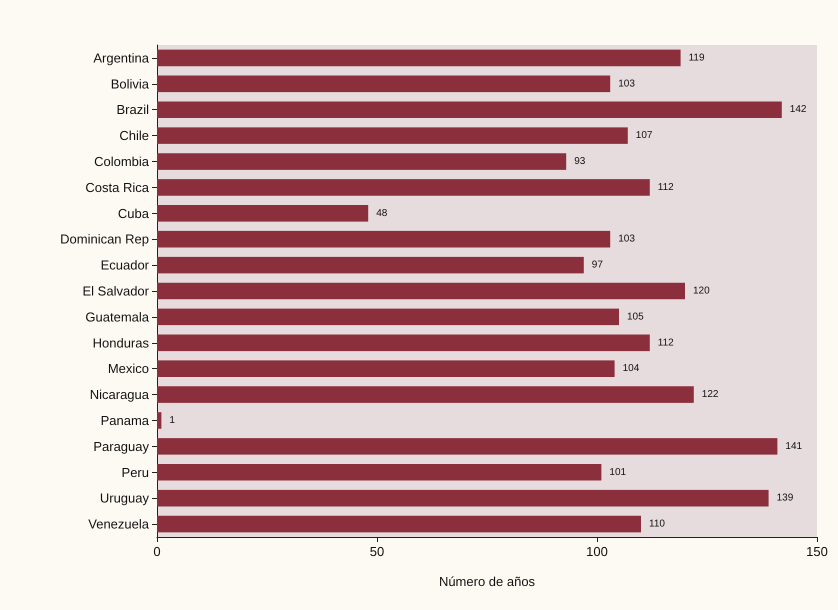 The height and width of the screenshot is (610, 838). What do you see at coordinates (635, 316) in the screenshot?
I see `data-label: 105` at bounding box center [635, 316].